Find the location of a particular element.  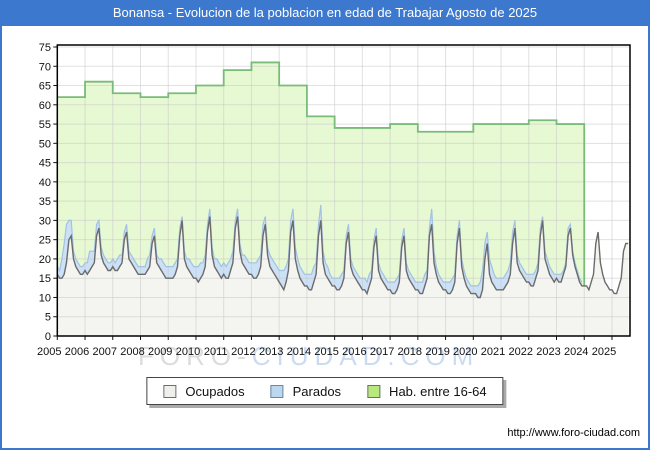

legend-item-hab: Hab. entre 16-64 is located at coordinates (427, 391).